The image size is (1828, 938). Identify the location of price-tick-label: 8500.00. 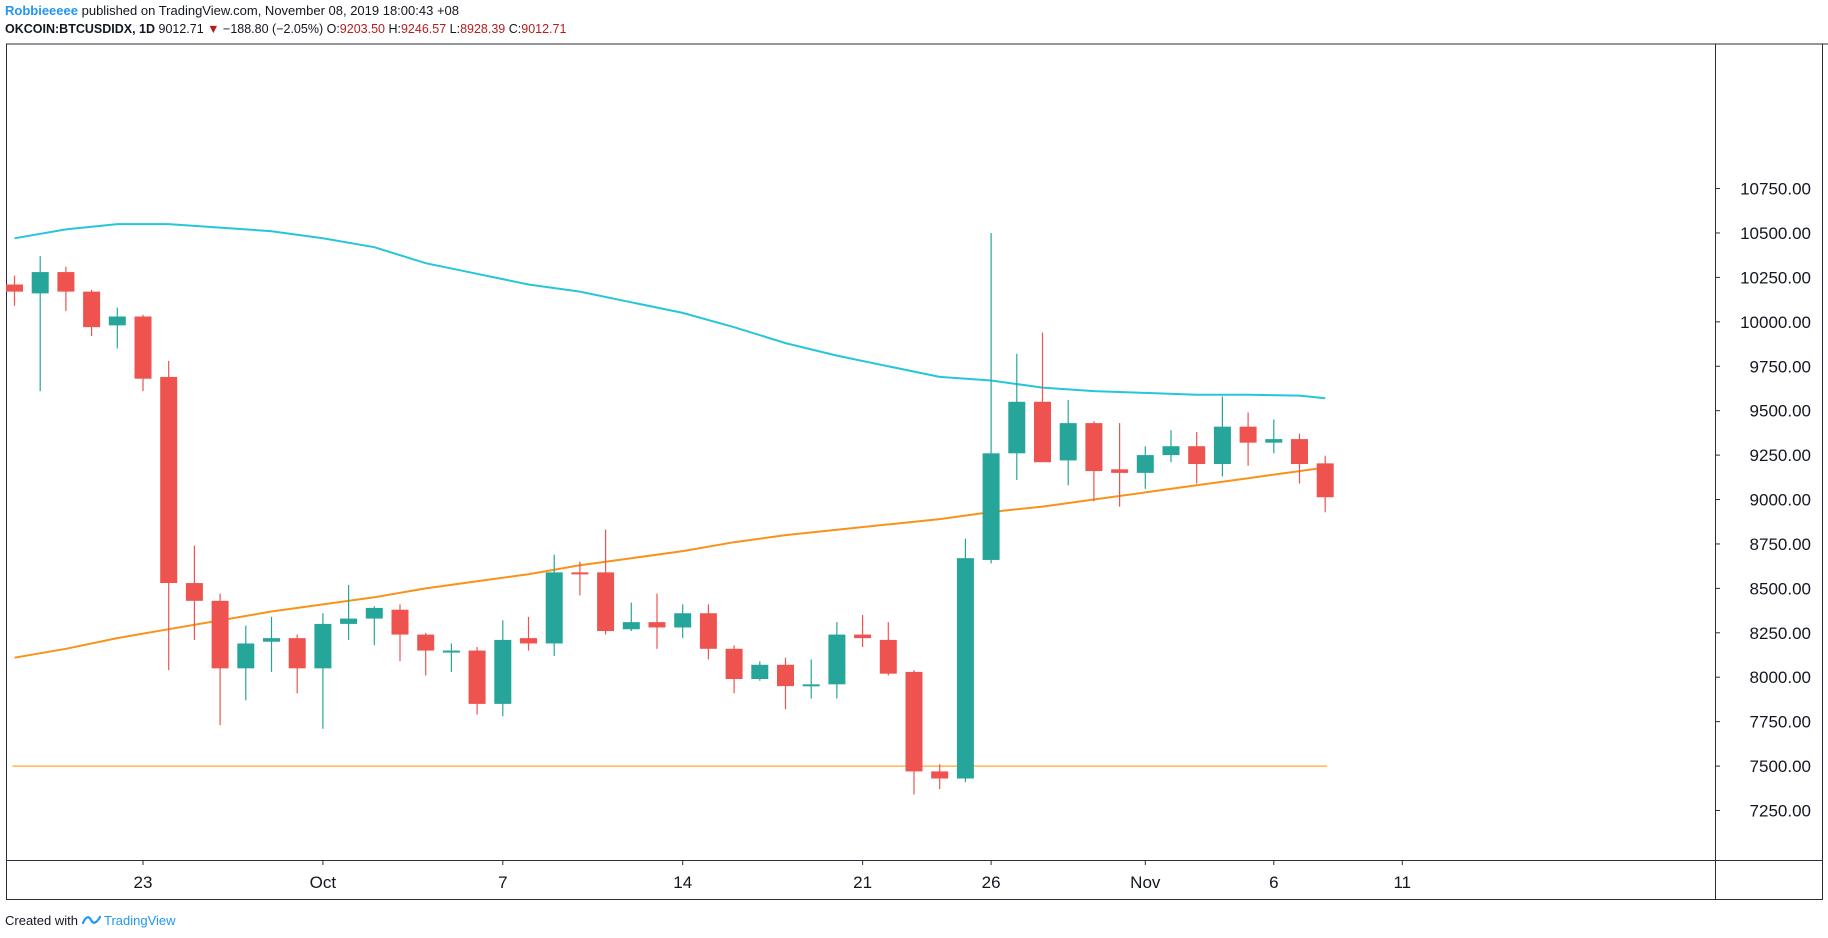
(1780, 588).